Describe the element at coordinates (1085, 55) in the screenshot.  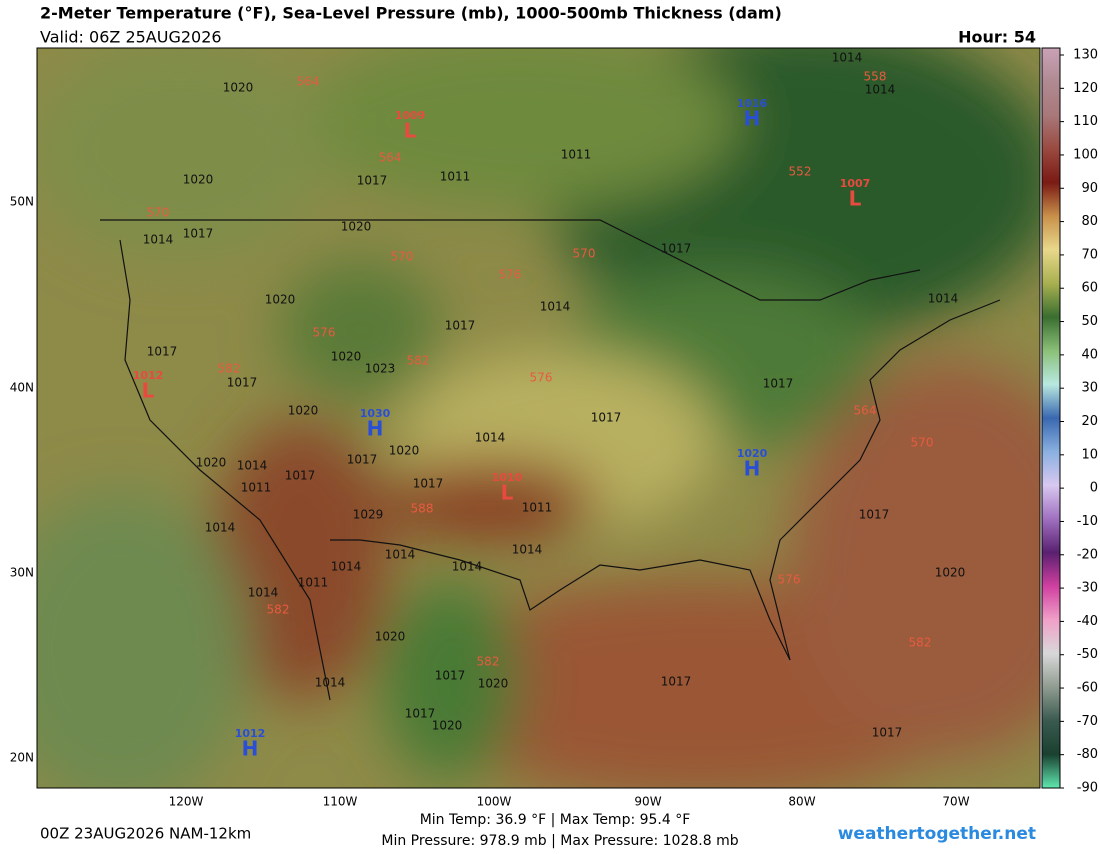
I see `colorbar-label: 130` at that location.